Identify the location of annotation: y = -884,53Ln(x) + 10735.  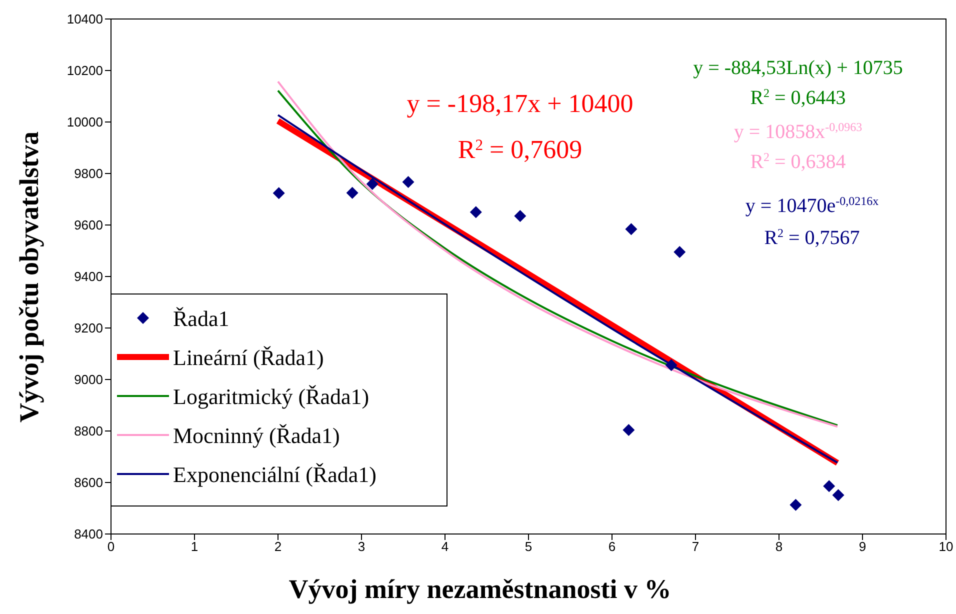
(798, 68).